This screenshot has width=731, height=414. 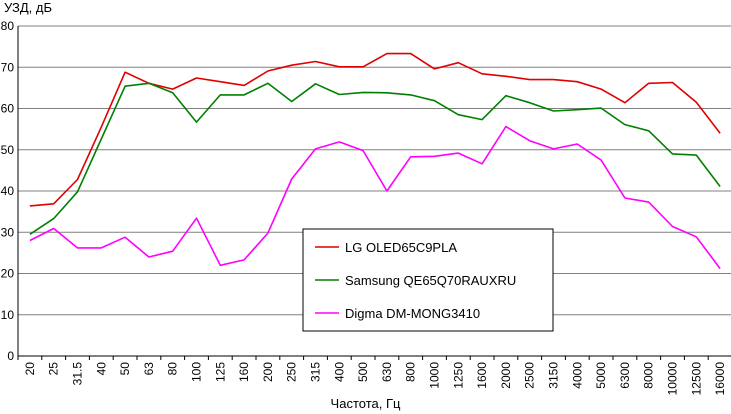 I want to click on y-tick-label-6: 60, so click(x=8, y=109).